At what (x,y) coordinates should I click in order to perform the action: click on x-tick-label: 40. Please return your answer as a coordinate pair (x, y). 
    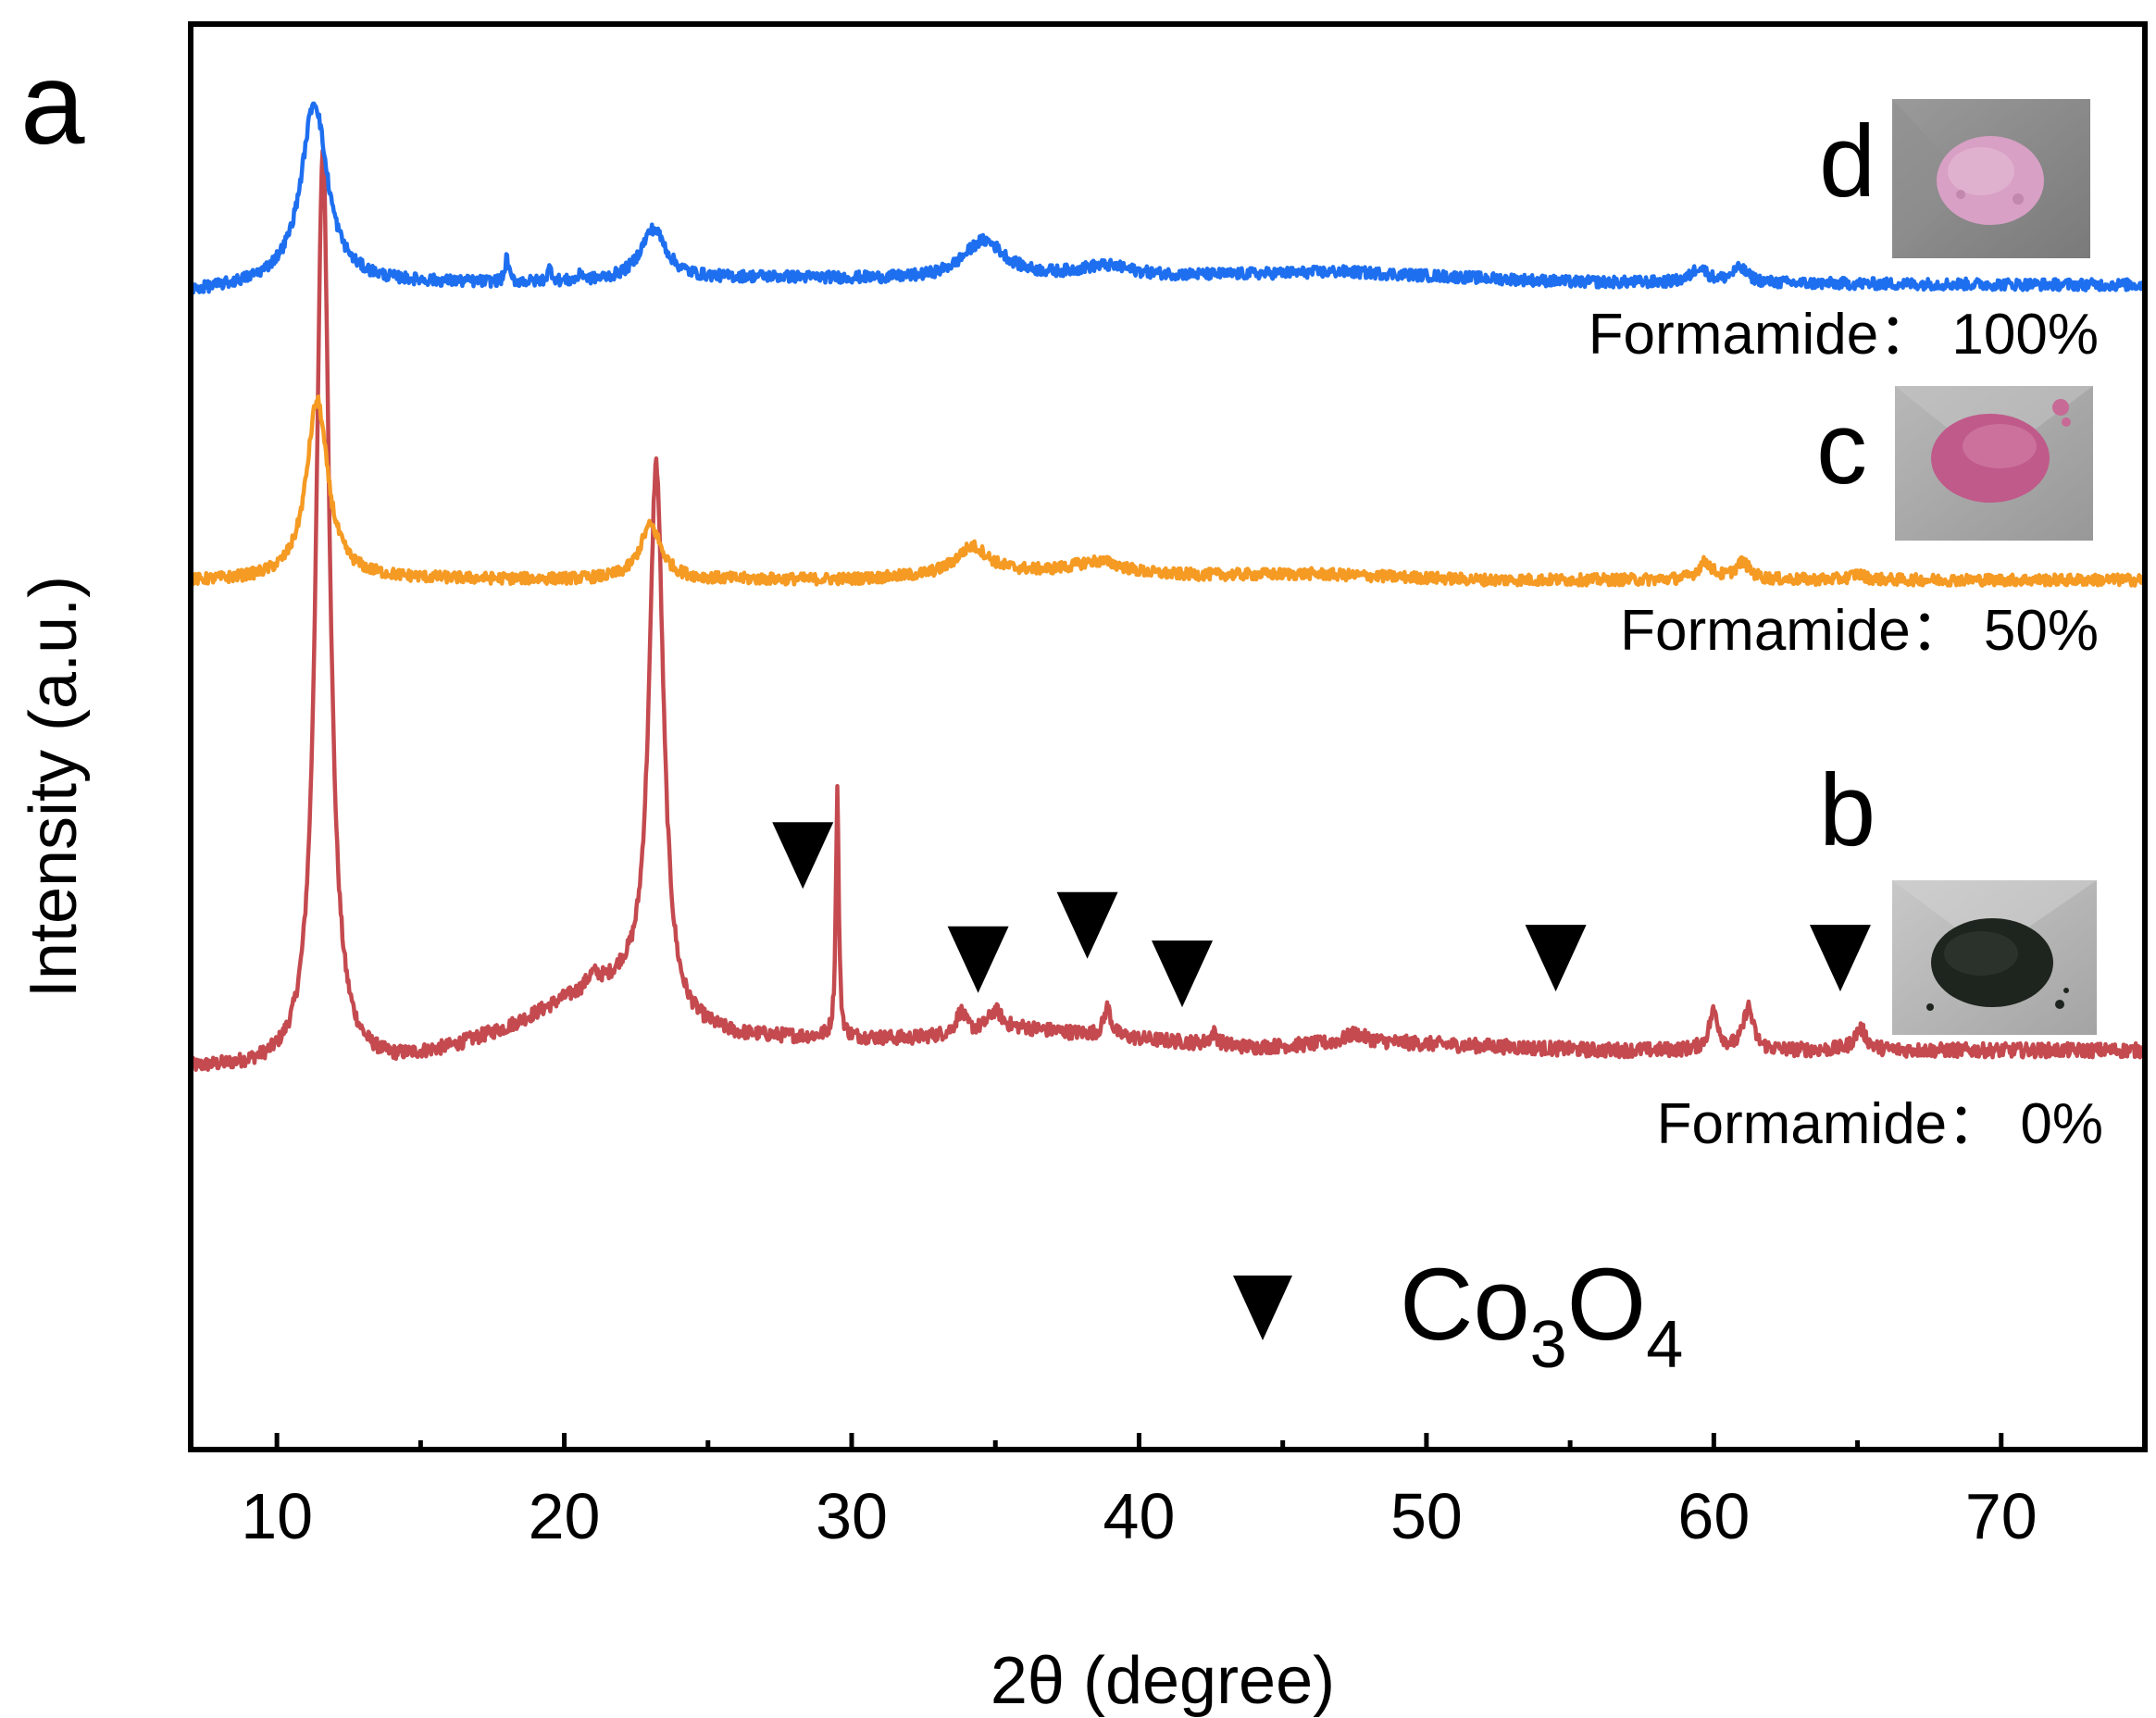
    Looking at the image, I should click on (1139, 1516).